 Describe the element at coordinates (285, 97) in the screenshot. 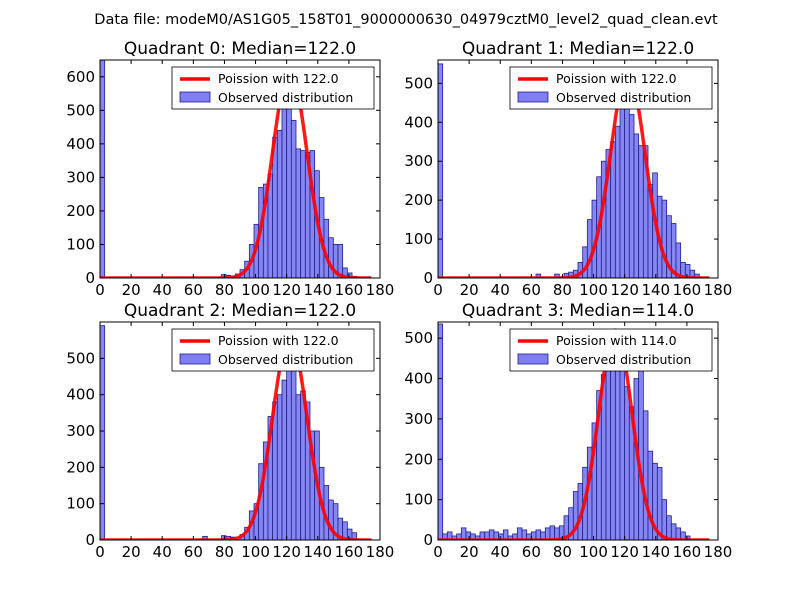

I see `legend-label-observed: Observed distribution` at that location.